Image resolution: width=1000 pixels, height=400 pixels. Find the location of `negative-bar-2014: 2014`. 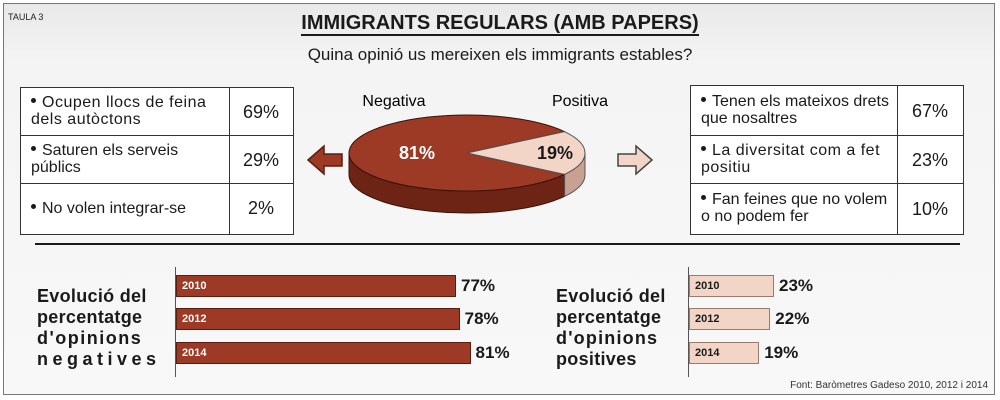

negative-bar-2014: 2014 is located at coordinates (323, 353).